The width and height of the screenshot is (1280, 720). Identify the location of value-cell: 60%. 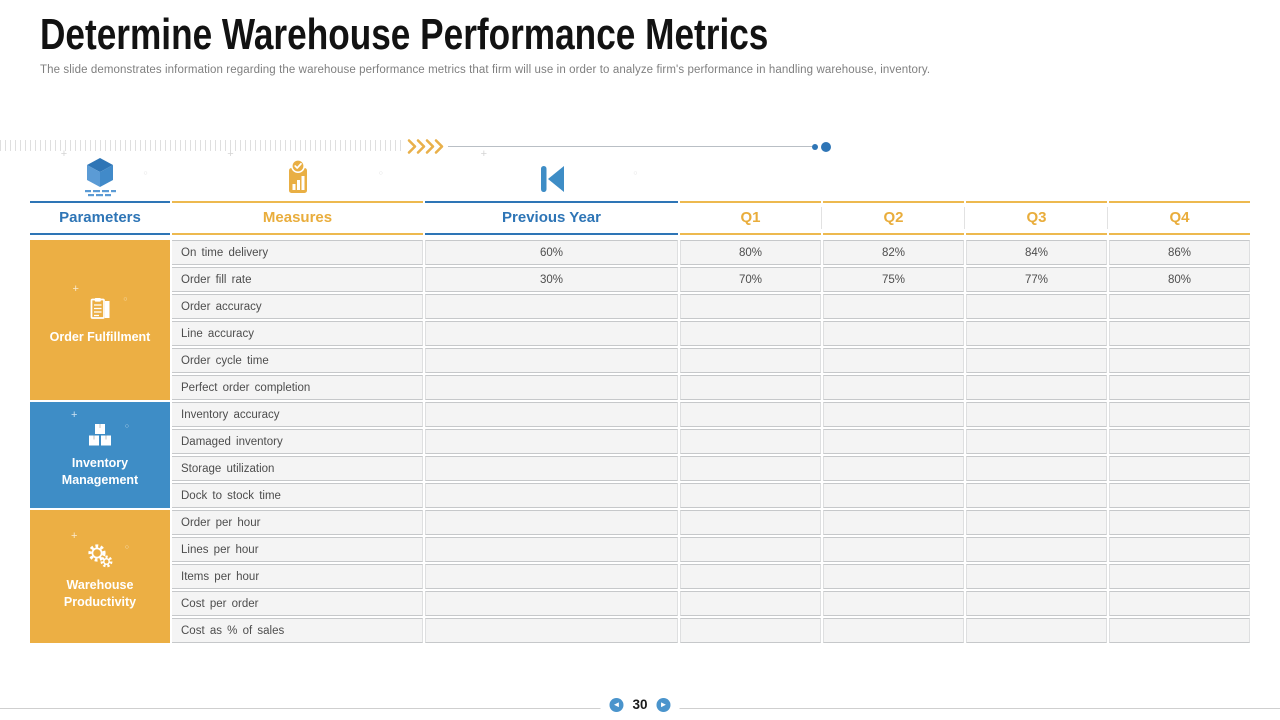
(551, 252).